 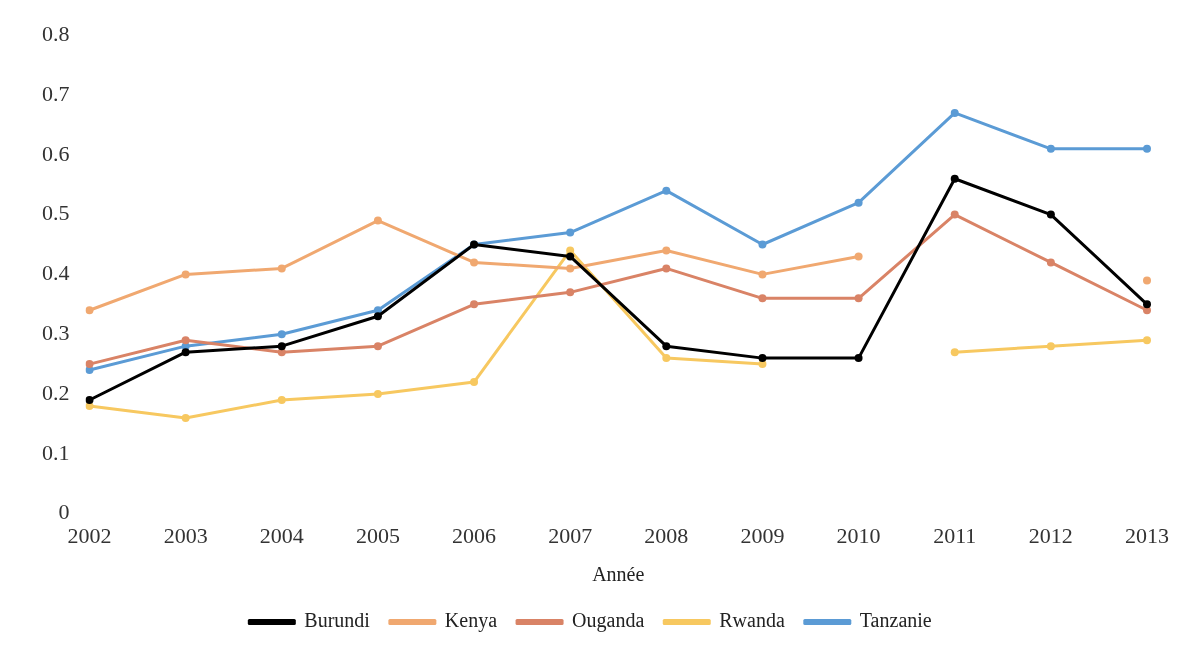 What do you see at coordinates (1147, 535) in the screenshot?
I see `x-tick-label: 2013` at bounding box center [1147, 535].